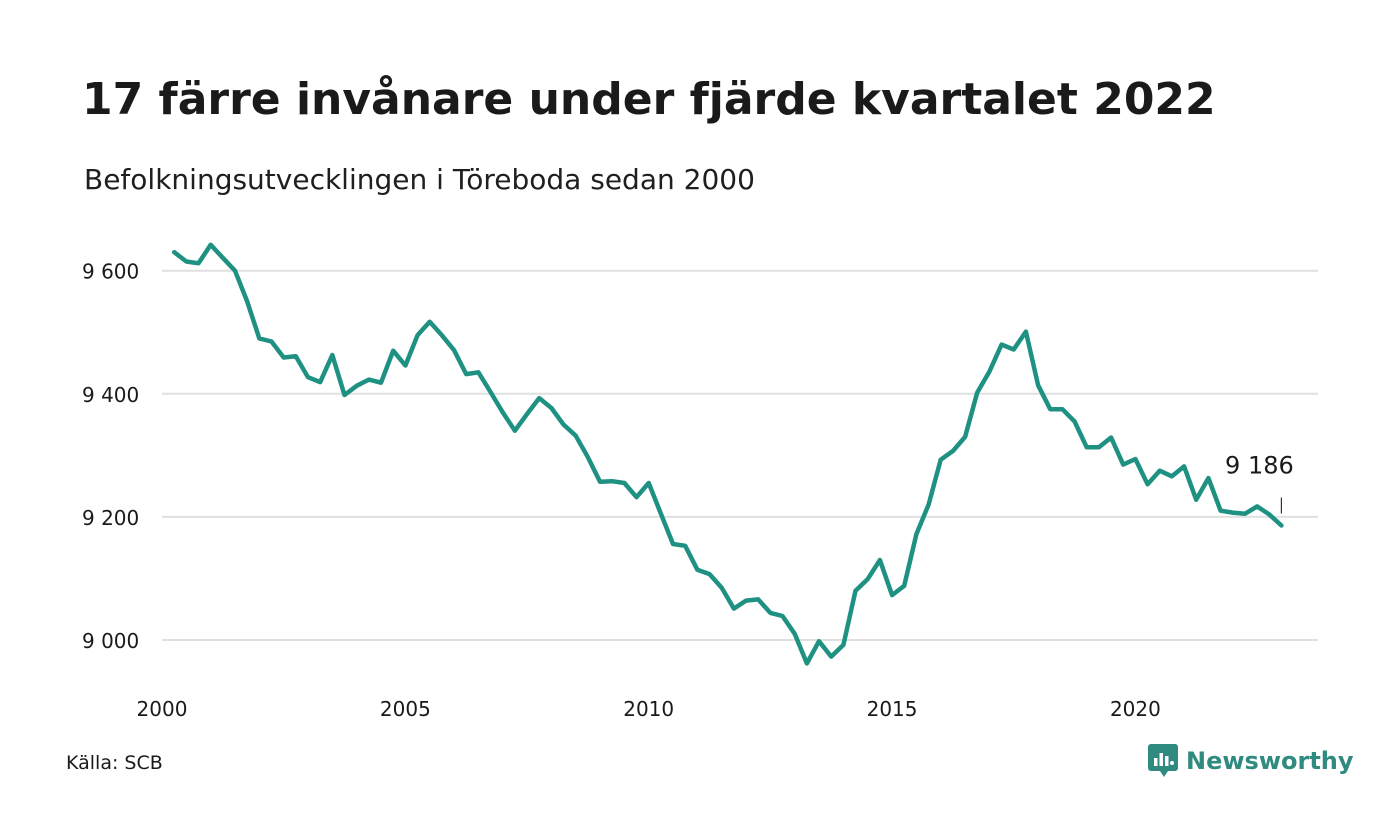  What do you see at coordinates (110, 272) in the screenshot?
I see `y-tick-label: 9 600` at bounding box center [110, 272].